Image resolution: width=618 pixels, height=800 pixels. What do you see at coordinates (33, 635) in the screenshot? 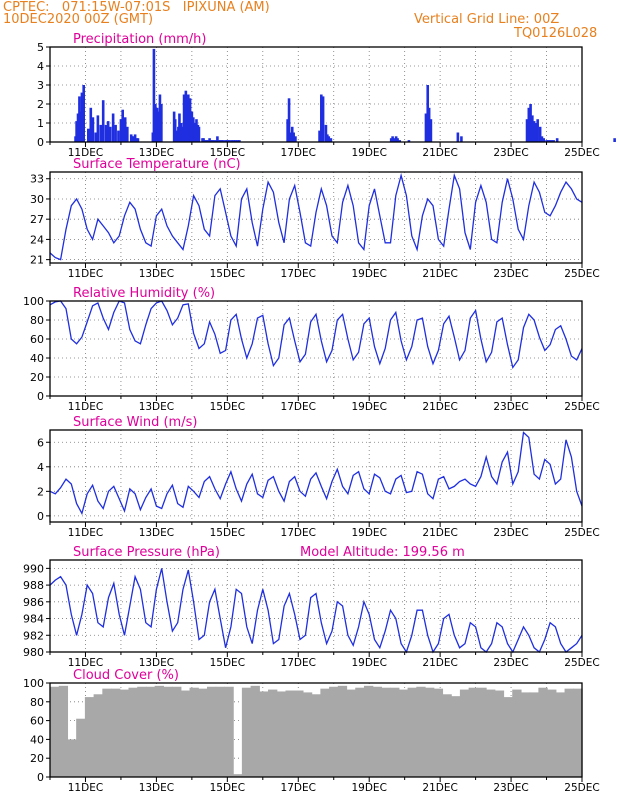
I see `y-tick-label: 982` at bounding box center [33, 635].